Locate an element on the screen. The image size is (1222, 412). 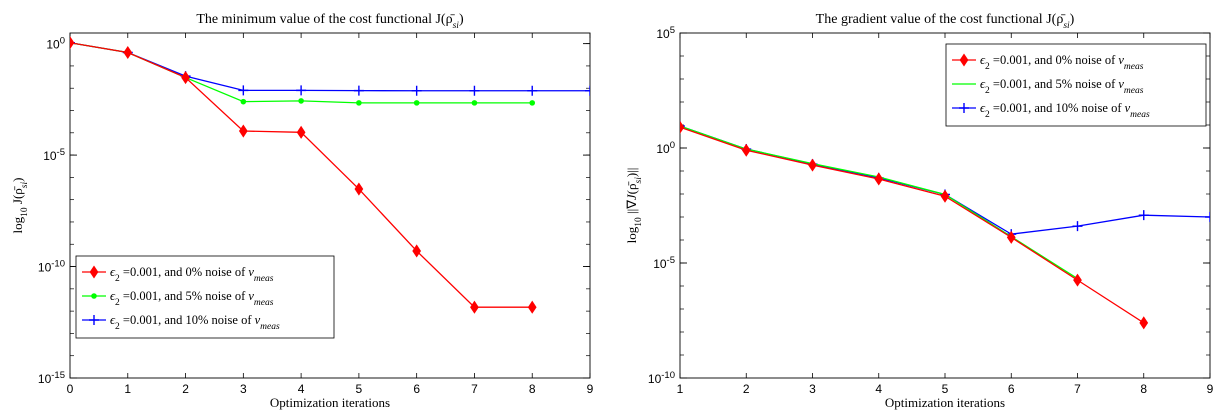
y-tick-label: 10⁻¹⁵ is located at coordinates (51, 378).